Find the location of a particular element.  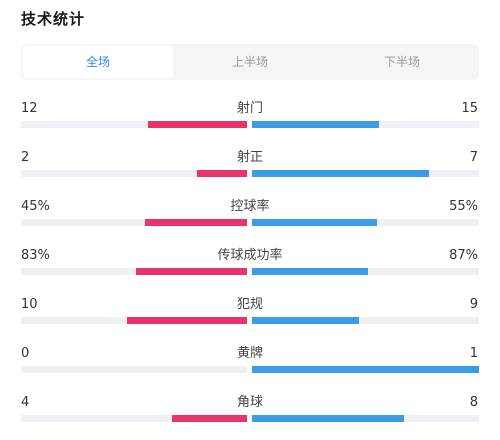

home-value: 0 is located at coordinates (25, 353).